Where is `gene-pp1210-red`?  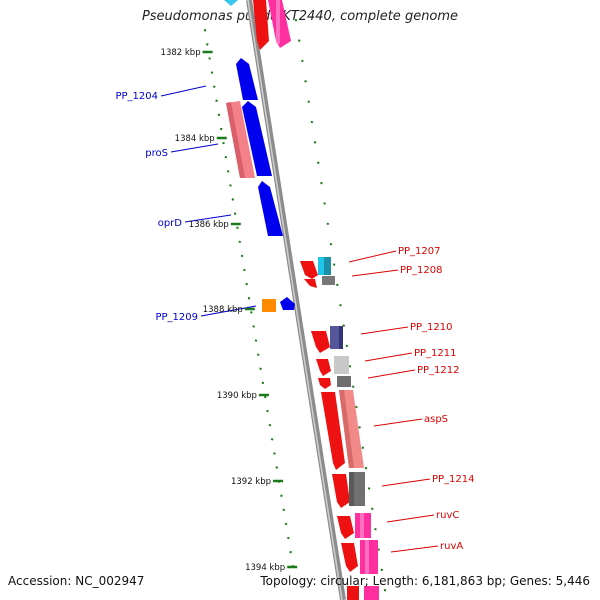 gene-pp1210-red is located at coordinates (320, 342).